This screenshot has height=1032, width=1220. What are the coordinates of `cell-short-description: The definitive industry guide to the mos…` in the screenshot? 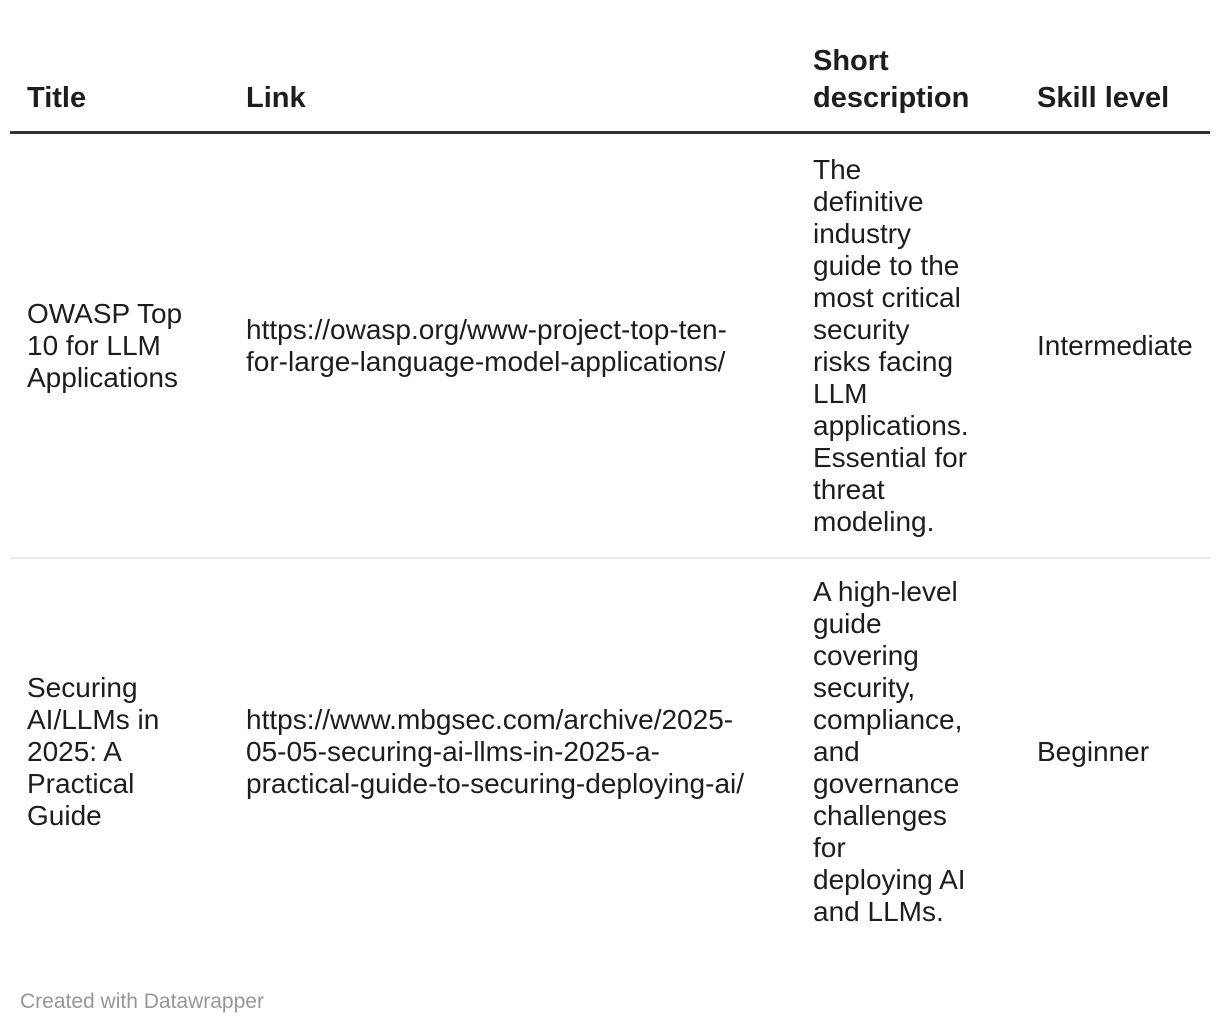 It's located at (908, 346).